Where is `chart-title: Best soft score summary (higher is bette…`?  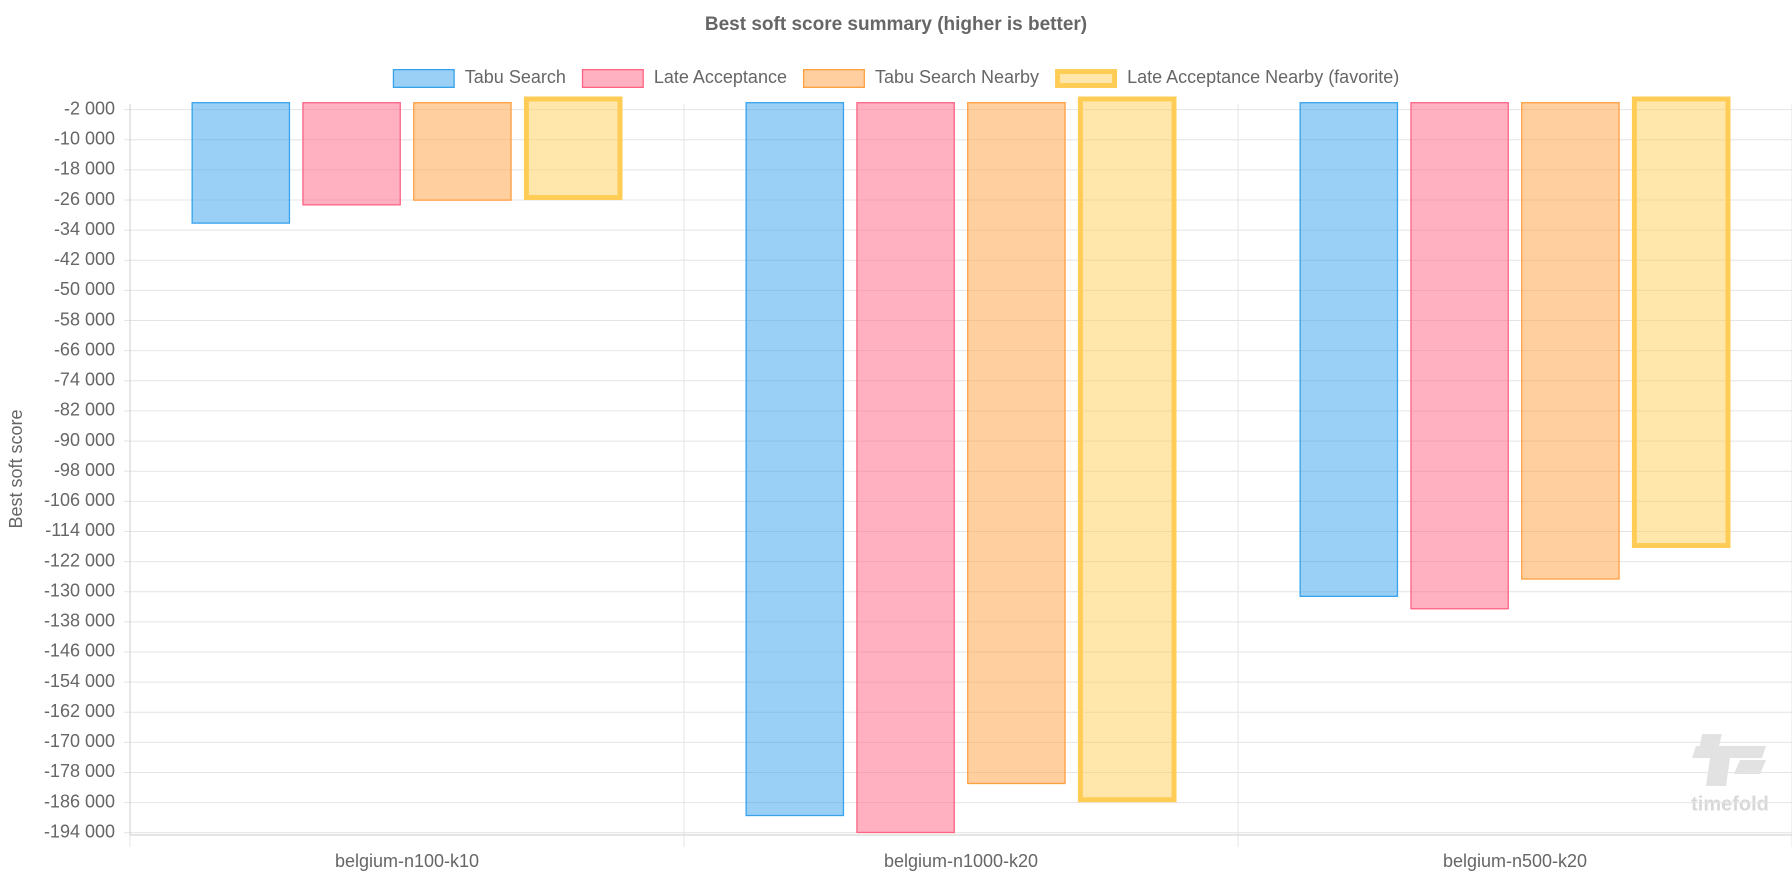
chart-title: Best soft score summary (higher is bette… is located at coordinates (896, 24).